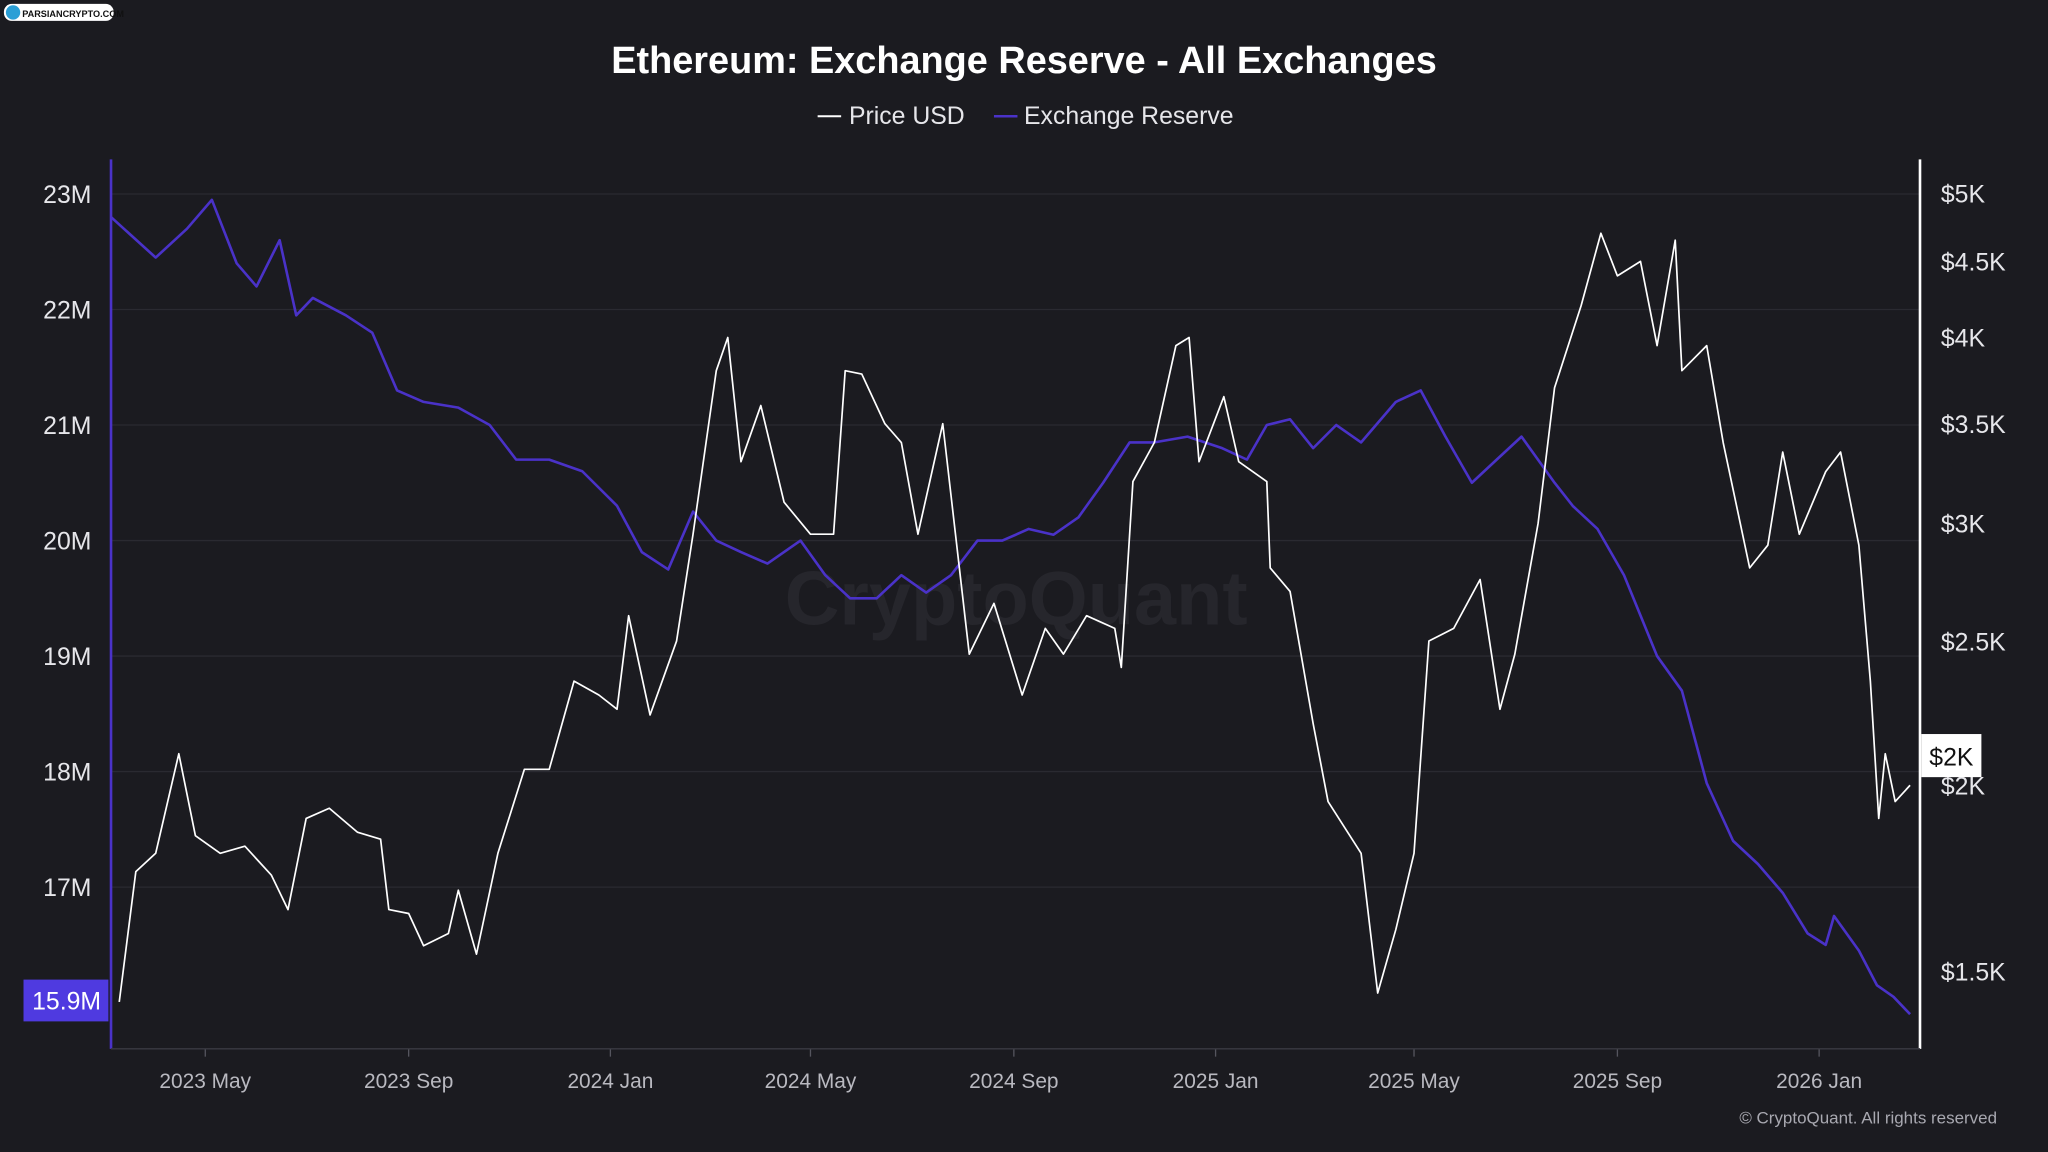  I want to click on right-axis-ticks: $5K $4.5K $4K $3.5K $3K $2.5K $2K $1.5K, so click(1973, 583).